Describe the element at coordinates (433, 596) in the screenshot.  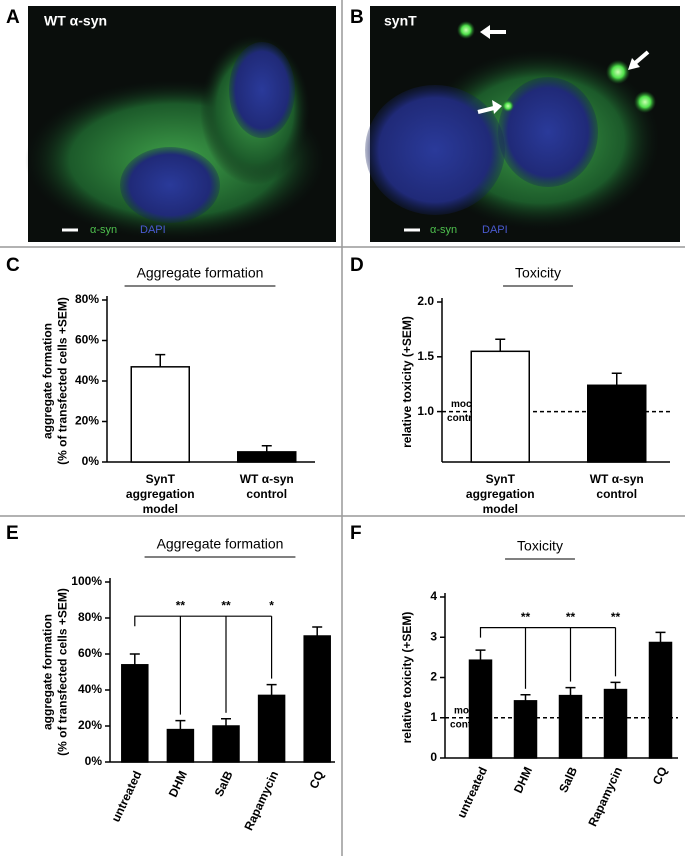
I see `y-tick-label: 4` at that location.